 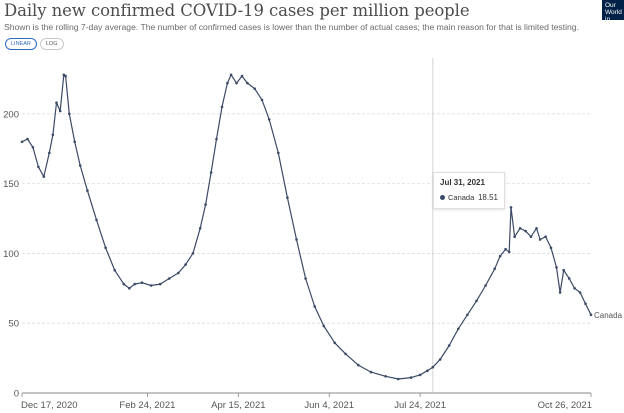 I want to click on tooltip-series-name: Canada, so click(x=461, y=197).